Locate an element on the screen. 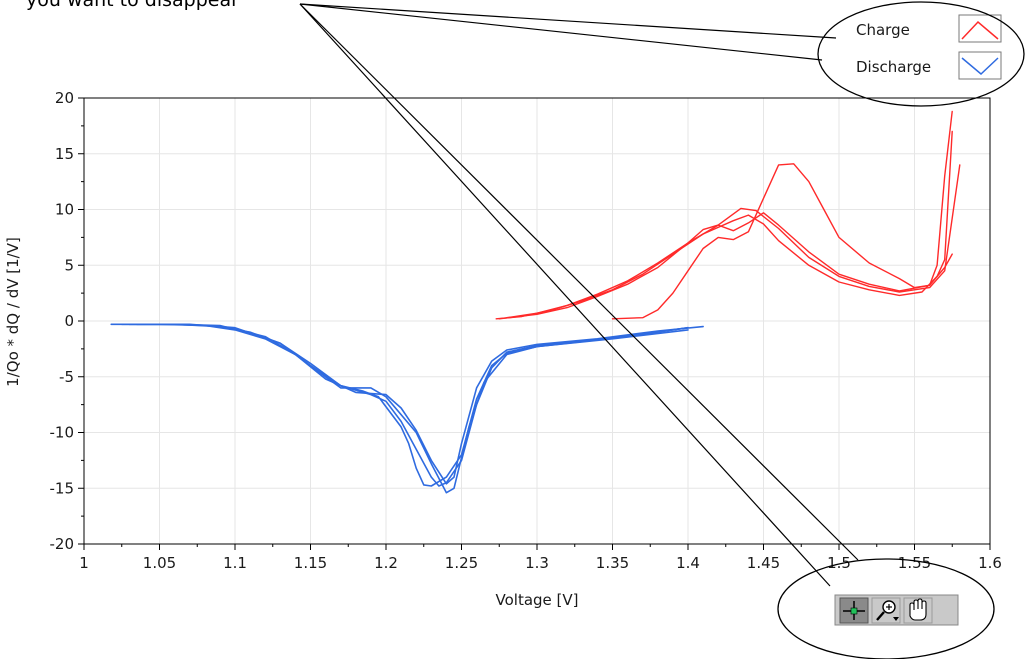 This screenshot has width=1028, height=659. y-tick-label: 20 is located at coordinates (64, 98).